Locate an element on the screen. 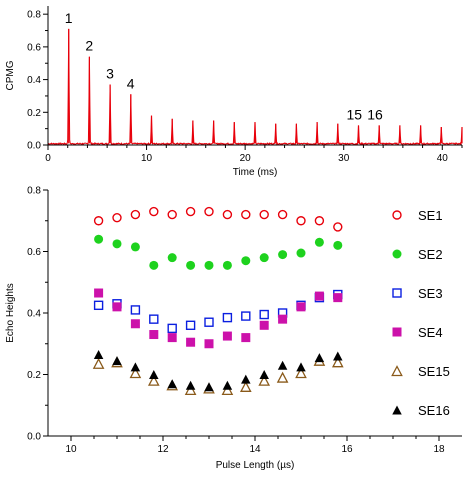 Image resolution: width=471 pixels, height=480 pixels. echo-number-label: 16 is located at coordinates (375, 114).